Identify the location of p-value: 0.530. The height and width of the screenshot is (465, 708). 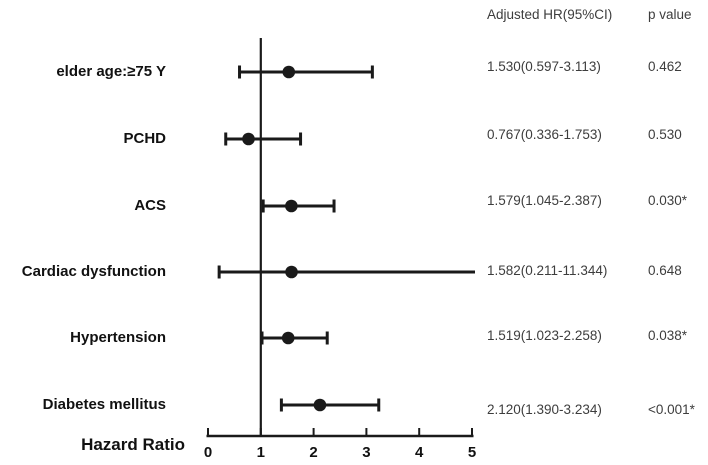
(665, 134).